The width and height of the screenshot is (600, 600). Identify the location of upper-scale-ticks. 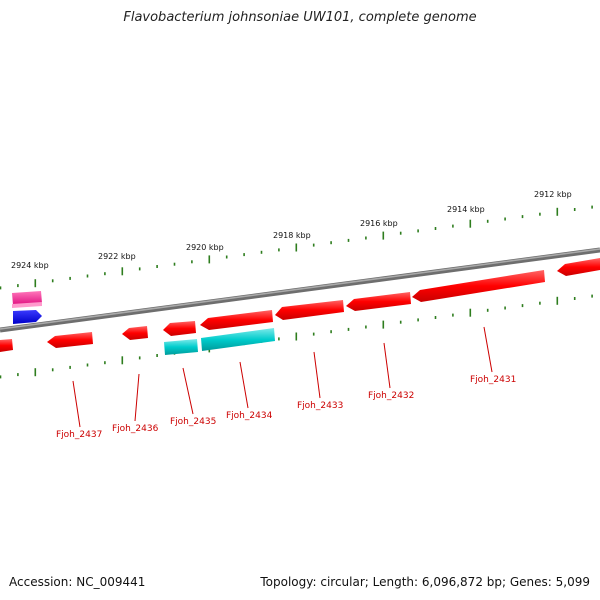
(296, 247).